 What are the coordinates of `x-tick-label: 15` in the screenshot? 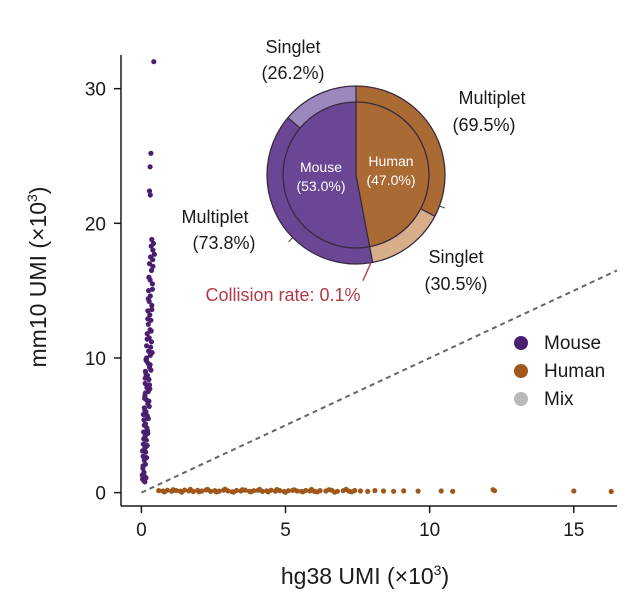 It's located at (573, 530).